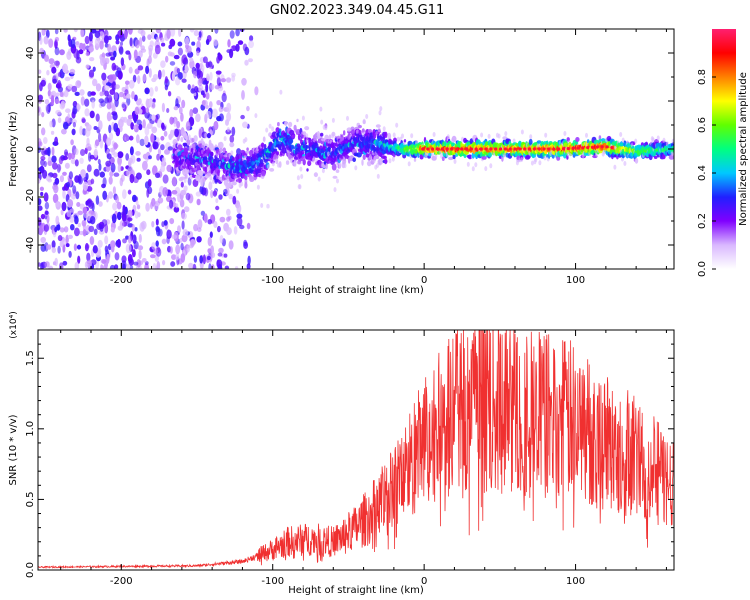 This screenshot has height=600, width=750. I want to click on spectrogram-y-label: Frequency (Hz), so click(13, 149).